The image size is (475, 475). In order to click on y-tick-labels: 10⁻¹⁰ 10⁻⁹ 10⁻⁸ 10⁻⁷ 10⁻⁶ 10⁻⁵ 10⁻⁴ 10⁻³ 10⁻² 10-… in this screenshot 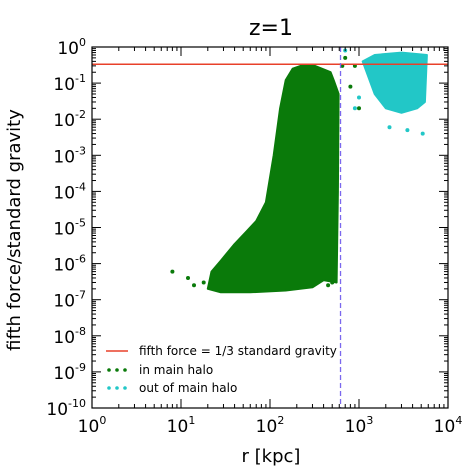, I will do `click(66, 228)`.